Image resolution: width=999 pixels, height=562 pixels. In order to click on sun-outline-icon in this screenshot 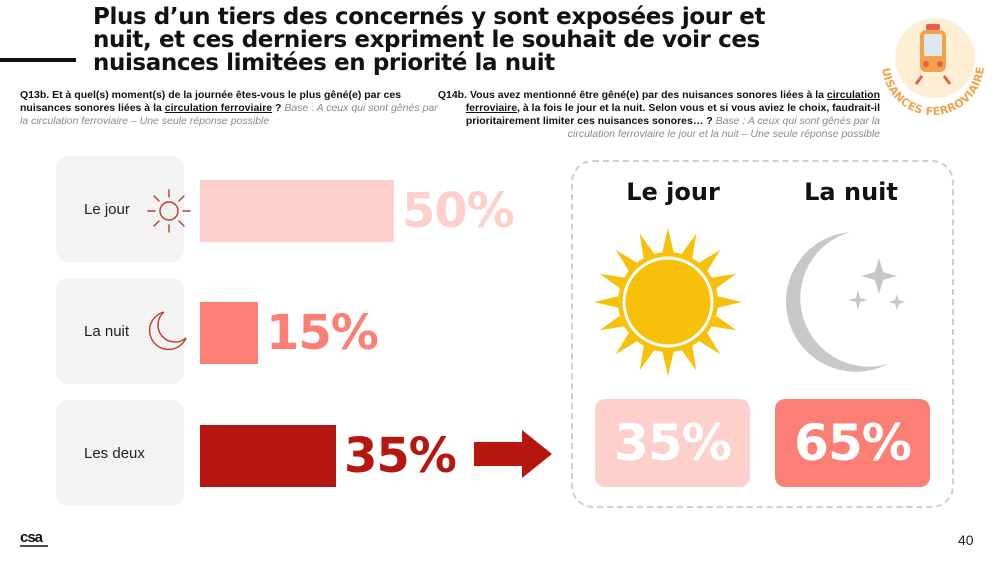, I will do `click(169, 211)`.